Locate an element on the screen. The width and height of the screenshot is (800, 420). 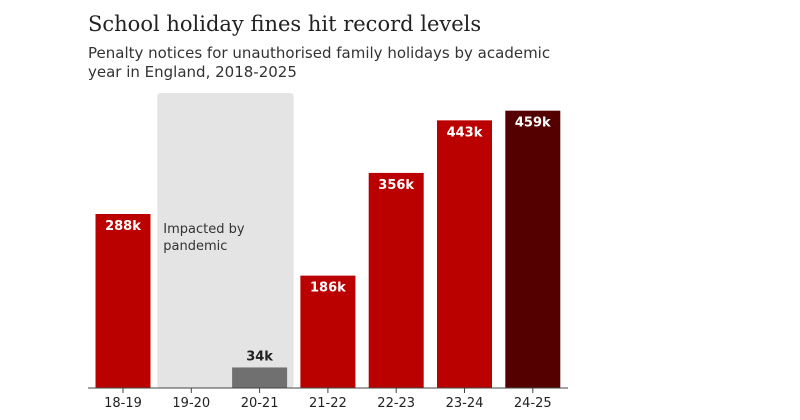
data-label-20-21: 34k is located at coordinates (259, 356).